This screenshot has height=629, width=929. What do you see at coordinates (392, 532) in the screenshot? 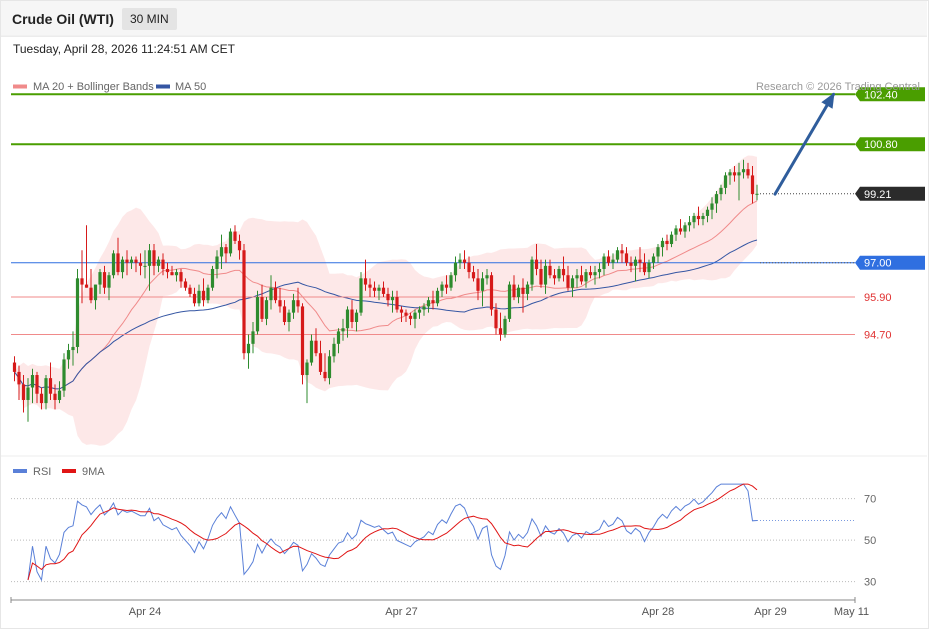
I see `rsi-line` at bounding box center [392, 532].